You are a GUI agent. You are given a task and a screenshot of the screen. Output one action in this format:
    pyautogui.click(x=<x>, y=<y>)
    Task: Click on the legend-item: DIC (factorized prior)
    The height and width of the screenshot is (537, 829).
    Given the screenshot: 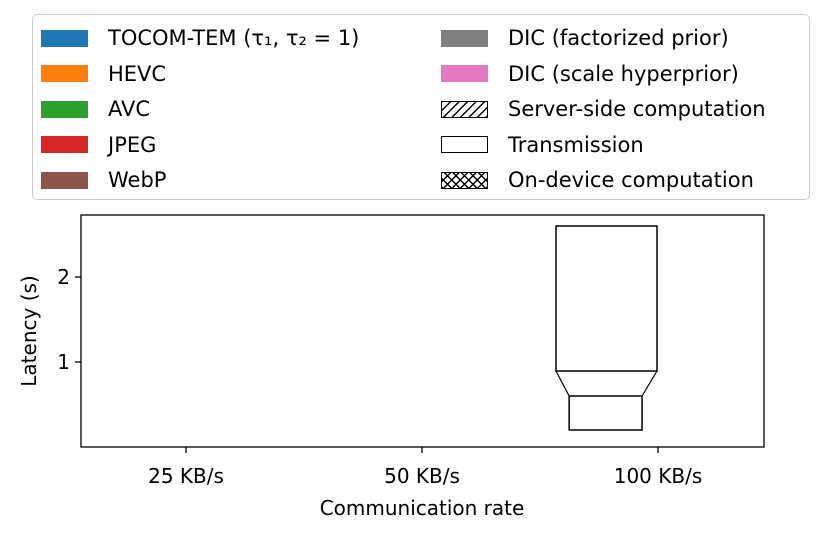 What is the action you would take?
    pyautogui.click(x=585, y=38)
    